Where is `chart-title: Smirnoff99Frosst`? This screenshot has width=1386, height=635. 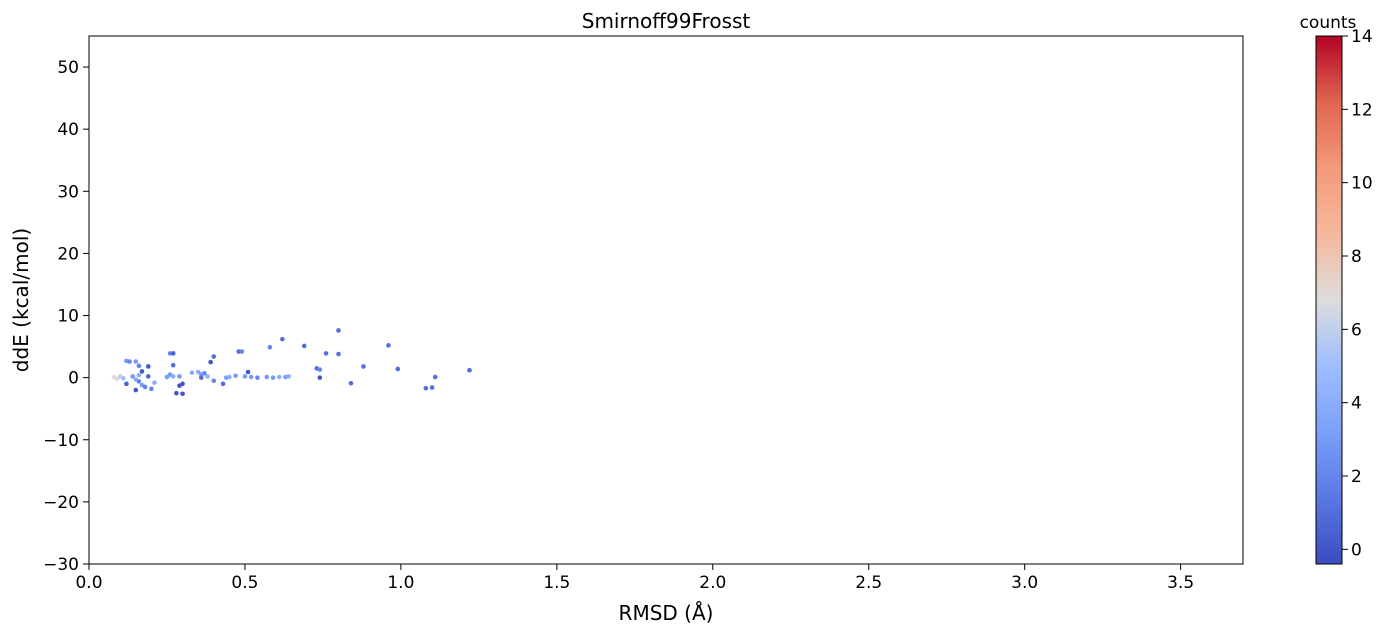
chart-title: Smirnoff99Frosst is located at coordinates (666, 21).